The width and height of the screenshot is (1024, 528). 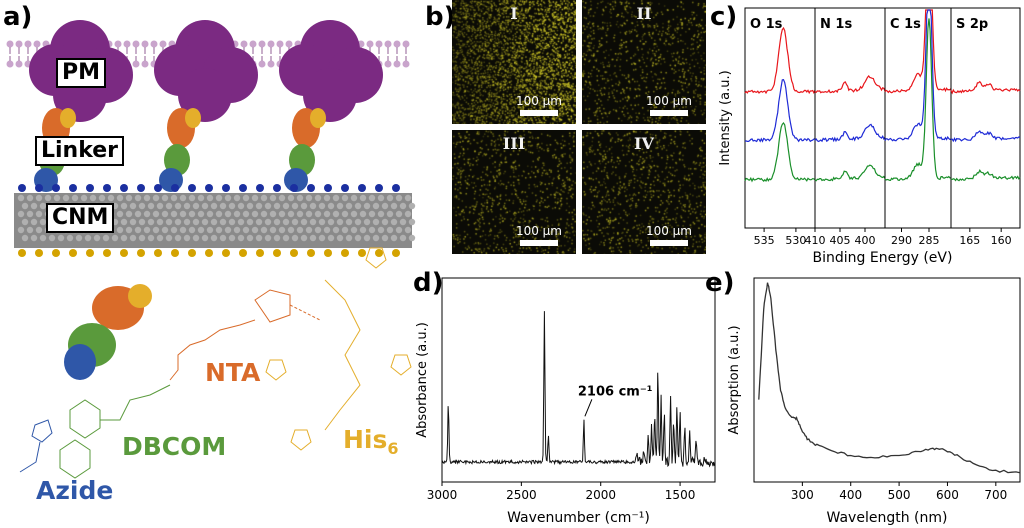 What do you see at coordinates (80, 218) in the screenshot?
I see `cnm-label: CNM` at bounding box center [80, 218].